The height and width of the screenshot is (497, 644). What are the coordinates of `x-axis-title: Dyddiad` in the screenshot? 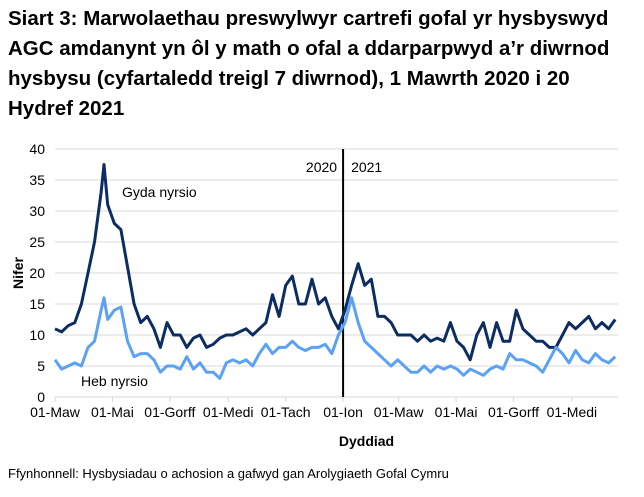 It's located at (366, 441).